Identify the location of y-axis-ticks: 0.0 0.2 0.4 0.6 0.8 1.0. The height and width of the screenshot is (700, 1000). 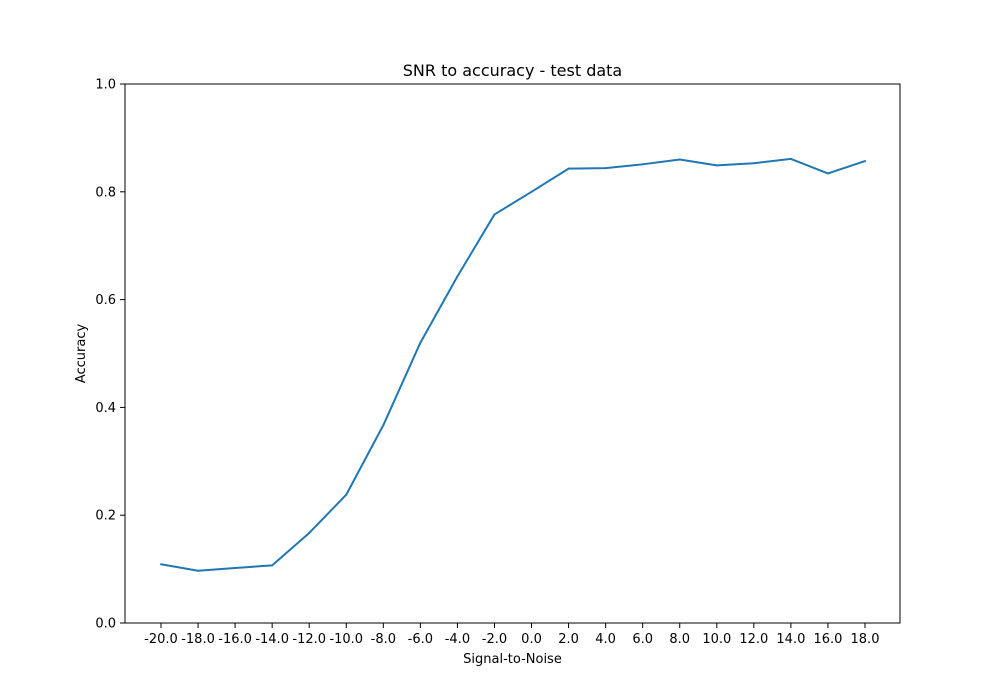
(110, 355).